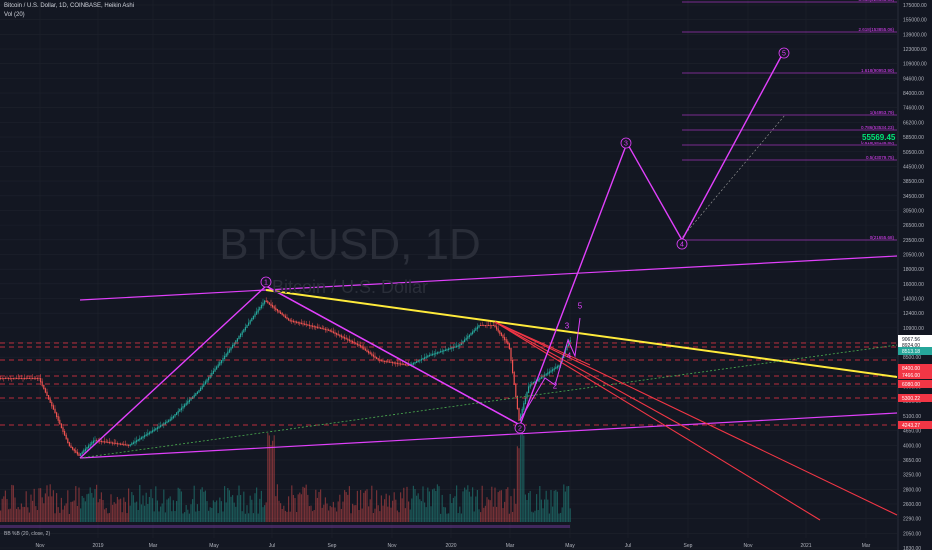  Describe the element at coordinates (520, 428) in the screenshot. I see `wave-label-circle` at that location.